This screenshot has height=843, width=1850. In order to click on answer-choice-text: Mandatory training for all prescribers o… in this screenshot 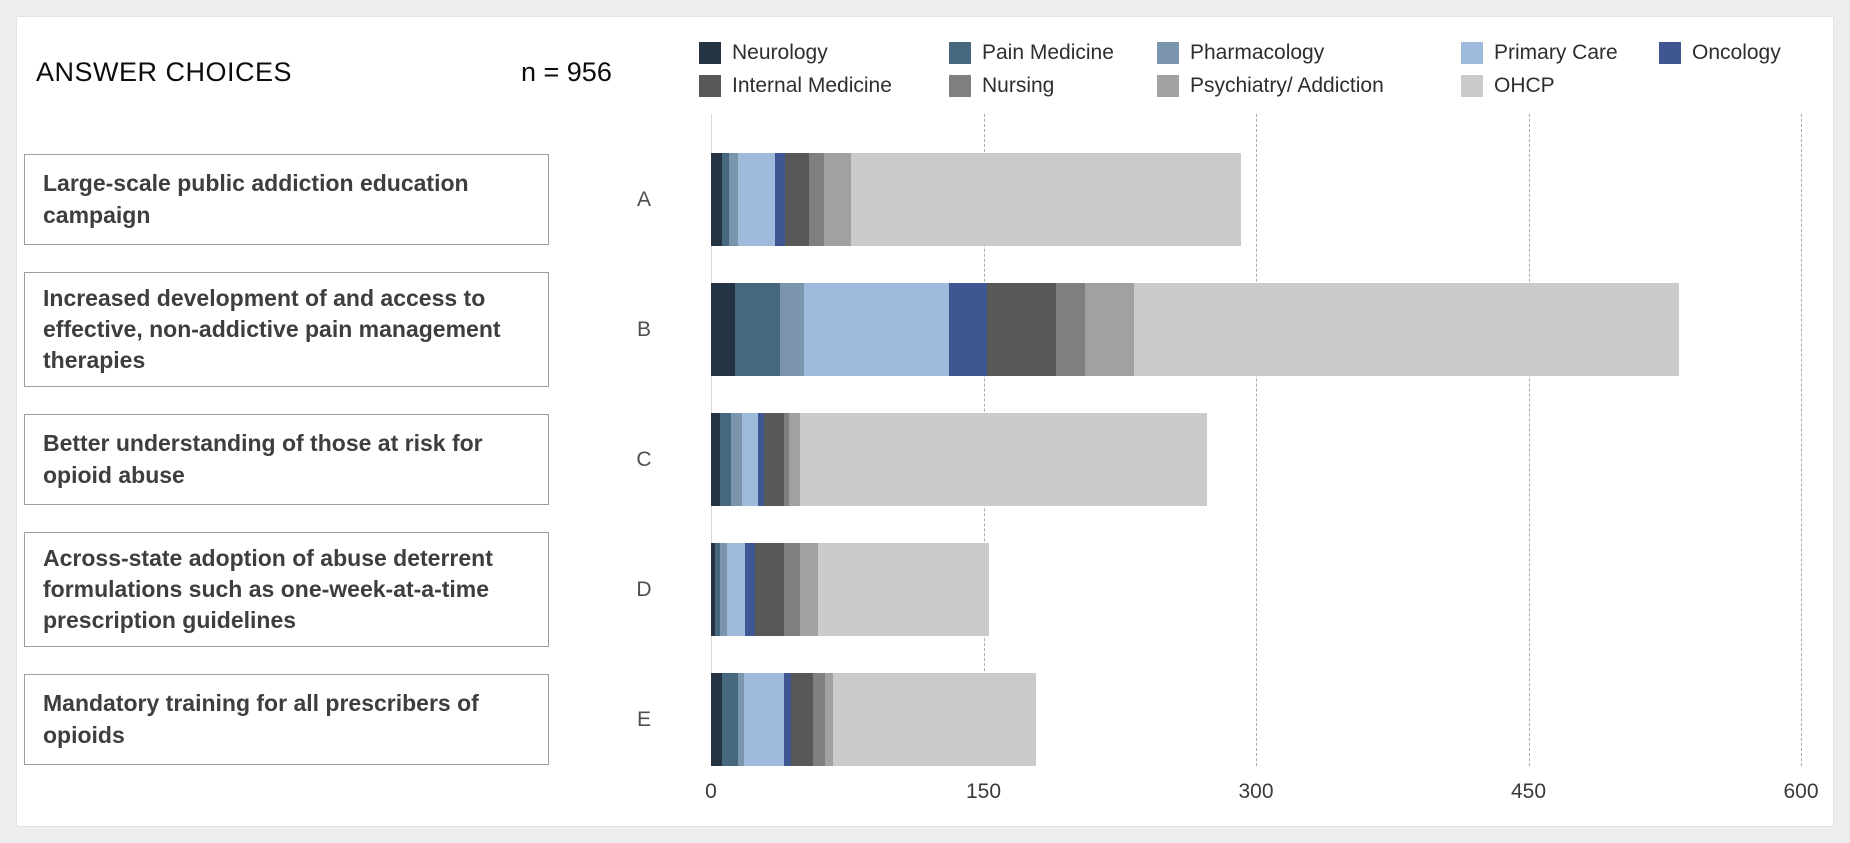, I will do `click(261, 719)`.